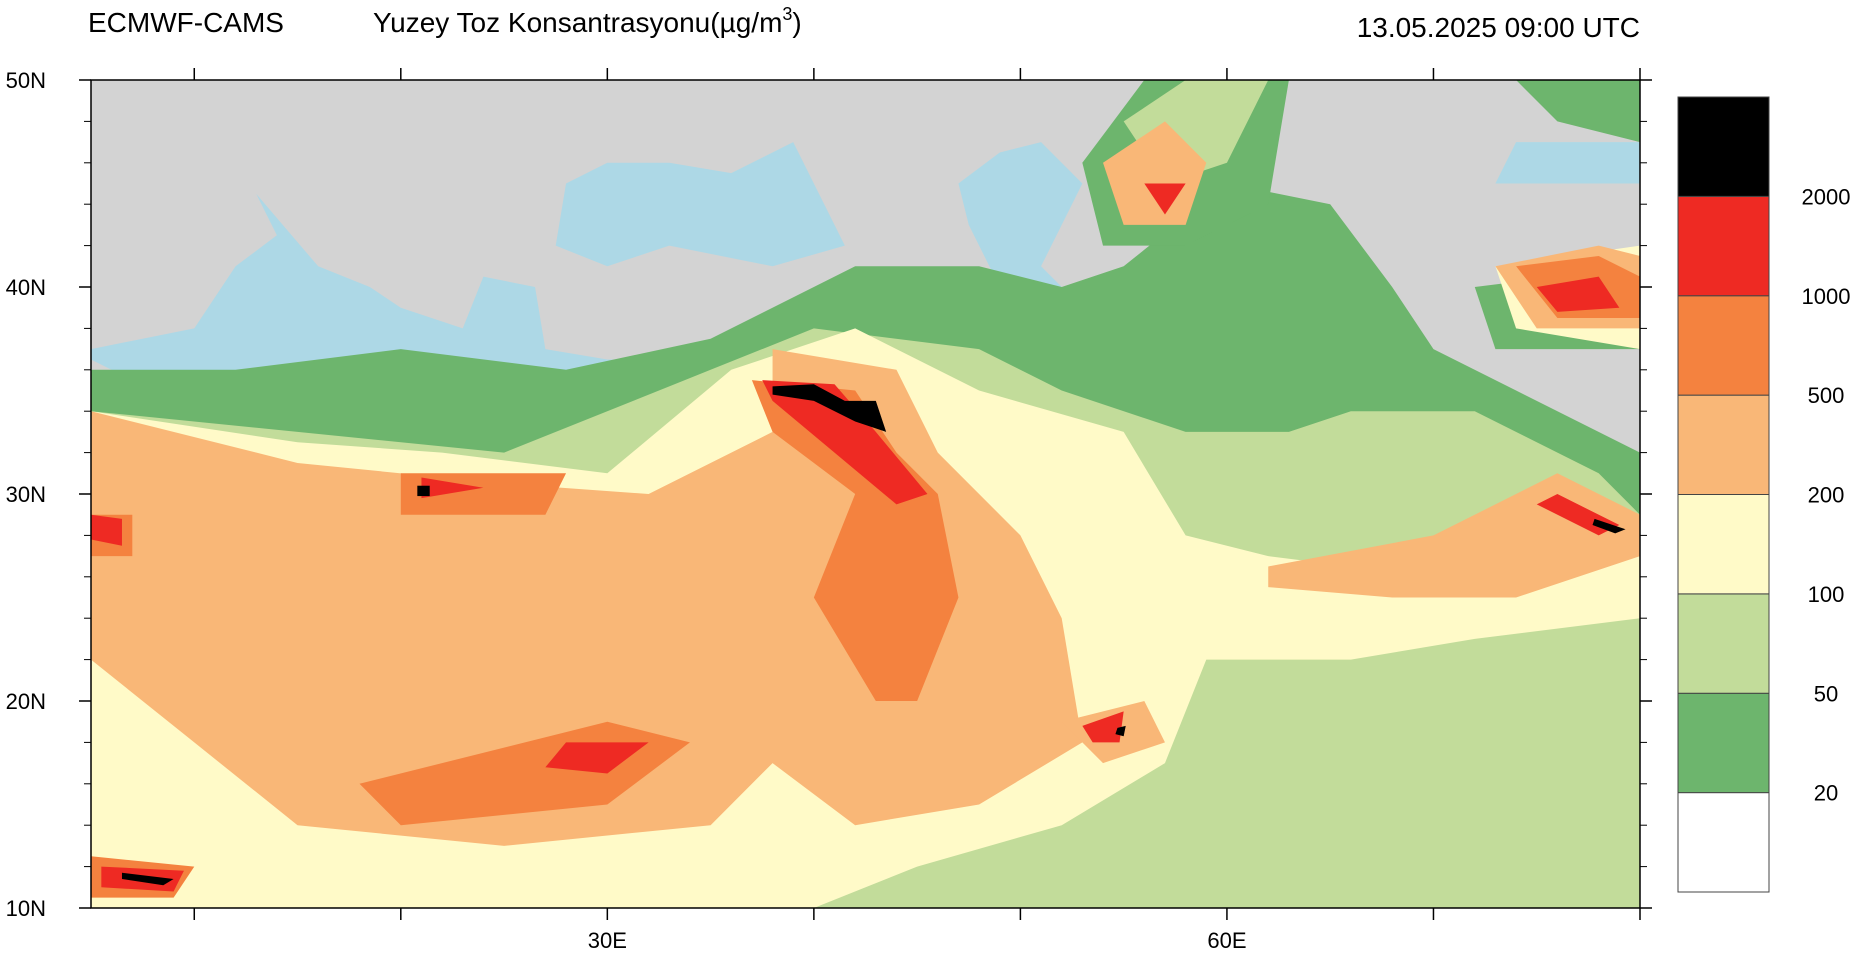 The width and height of the screenshot is (1853, 974). What do you see at coordinates (1226, 940) in the screenshot?
I see `x-tick-label: 60E` at bounding box center [1226, 940].